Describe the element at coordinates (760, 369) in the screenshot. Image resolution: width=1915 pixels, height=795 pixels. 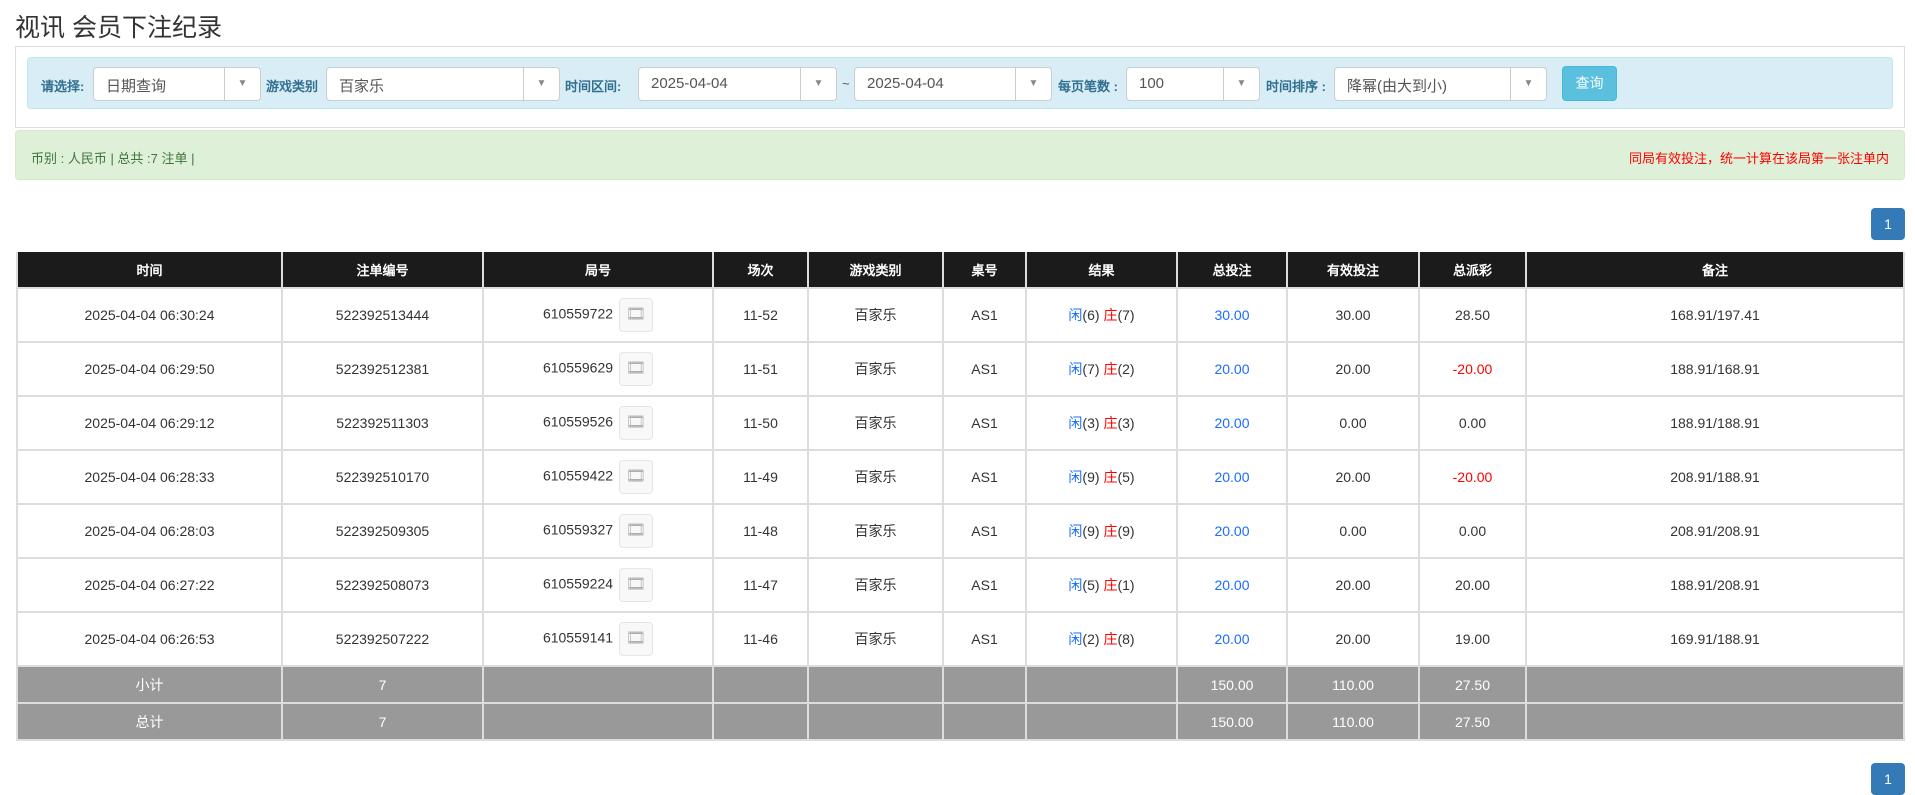
I see `cell-shoe: 11-51` at that location.